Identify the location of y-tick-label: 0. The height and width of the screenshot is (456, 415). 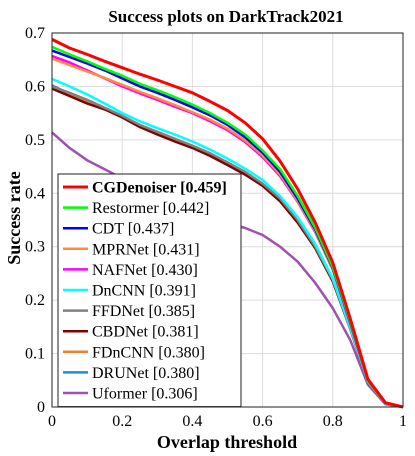
(41, 407).